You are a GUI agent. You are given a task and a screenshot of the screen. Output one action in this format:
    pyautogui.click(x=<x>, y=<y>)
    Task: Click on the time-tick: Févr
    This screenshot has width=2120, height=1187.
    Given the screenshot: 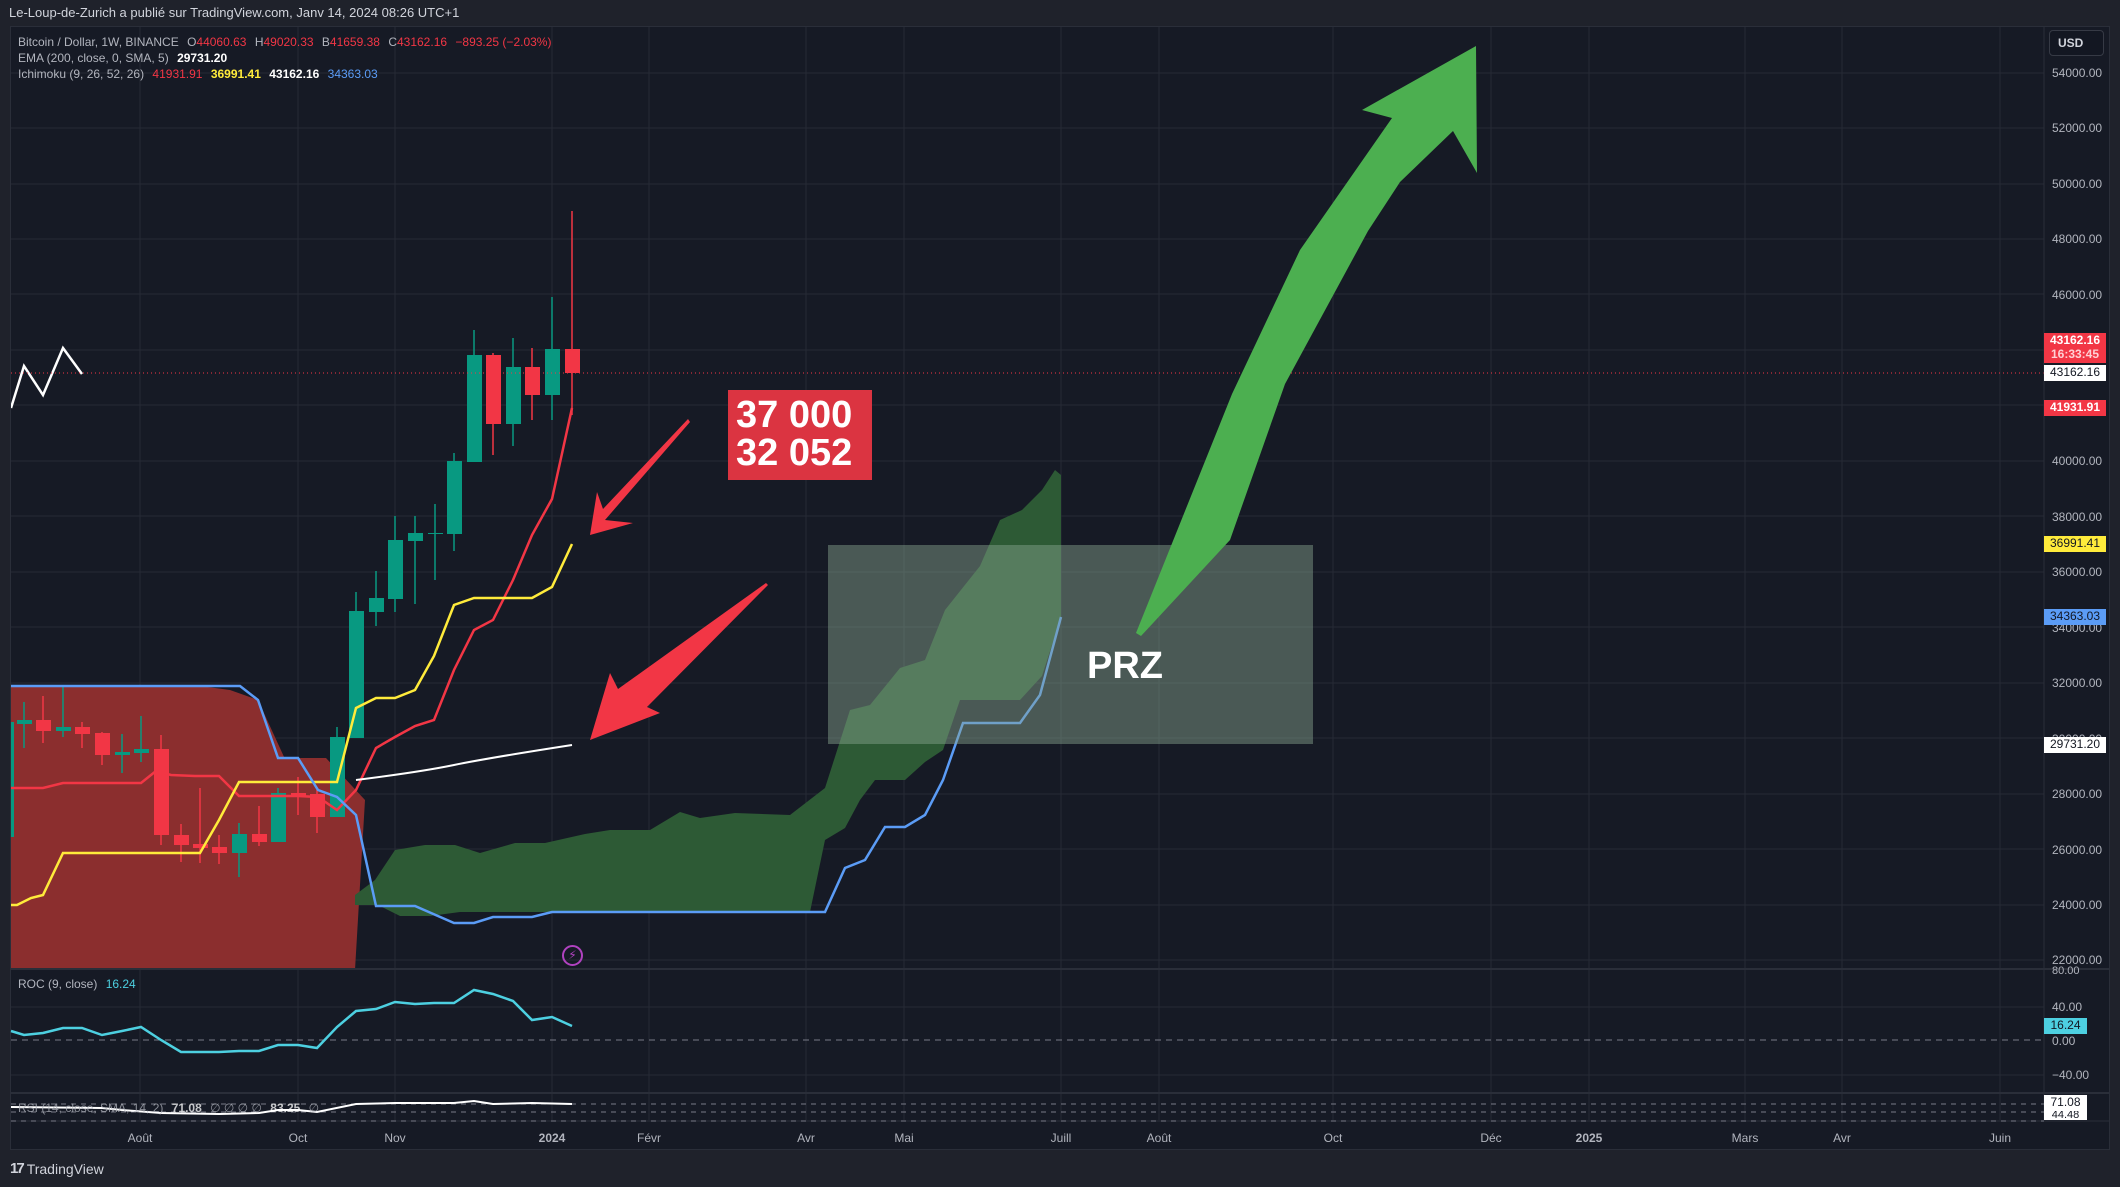 What is the action you would take?
    pyautogui.click(x=649, y=1138)
    